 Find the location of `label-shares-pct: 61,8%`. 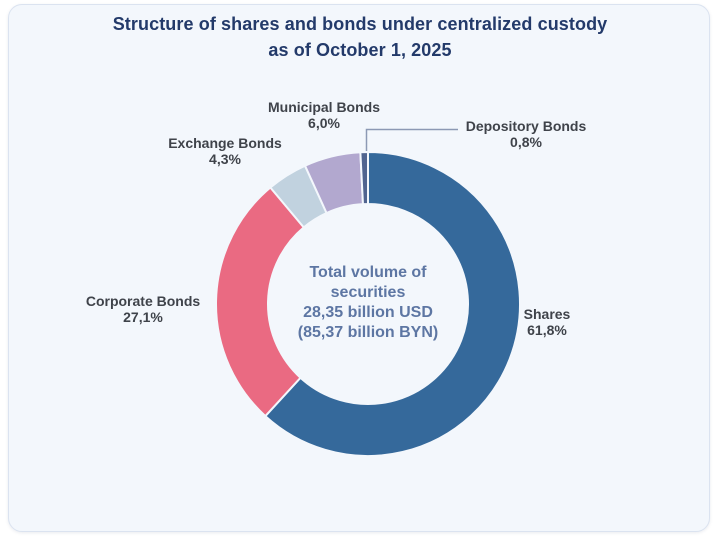

label-shares-pct: 61,8% is located at coordinates (547, 330).